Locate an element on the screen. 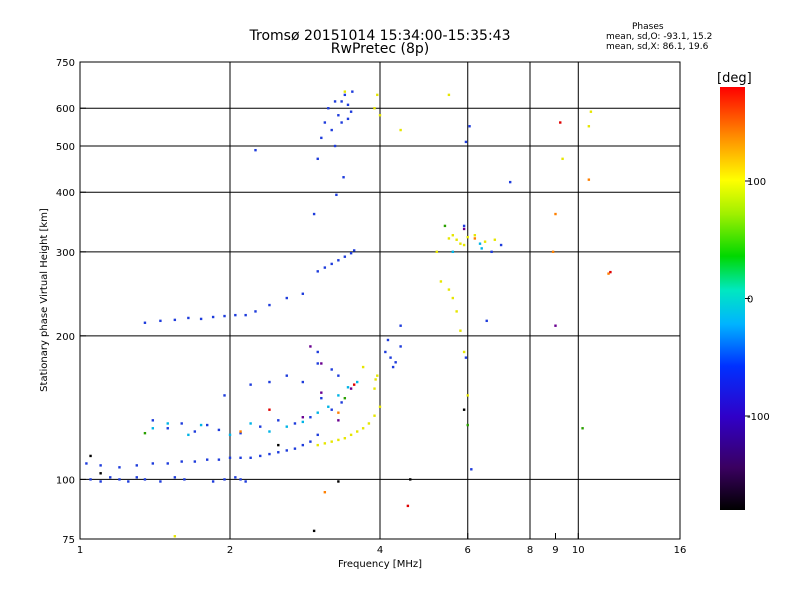 Image resolution: width=800 pixels, height=600 pixels. colorbar-ticks: 100 0 -100 is located at coordinates (757, 300).